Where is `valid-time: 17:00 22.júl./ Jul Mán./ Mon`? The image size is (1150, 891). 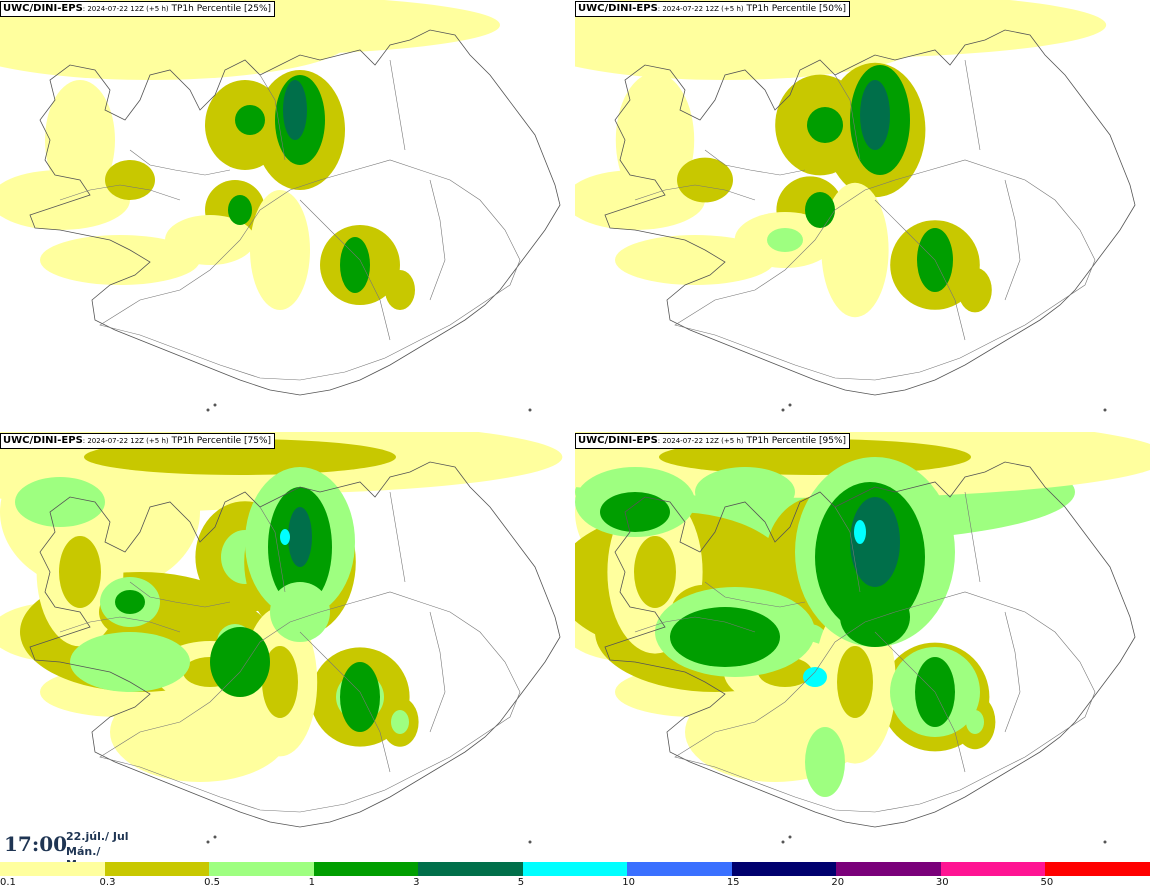 valid-time: 17:00 22.júl./ Jul Mán./ Mon is located at coordinates (65, 848).